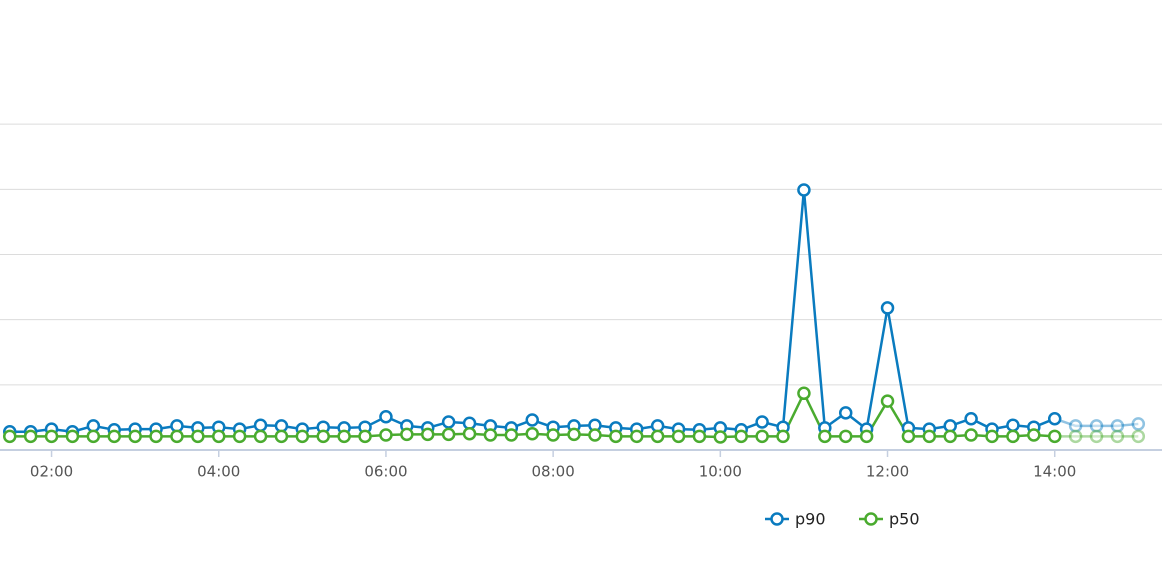  I want to click on x-tick-label: 14:00, so click(1054, 472).